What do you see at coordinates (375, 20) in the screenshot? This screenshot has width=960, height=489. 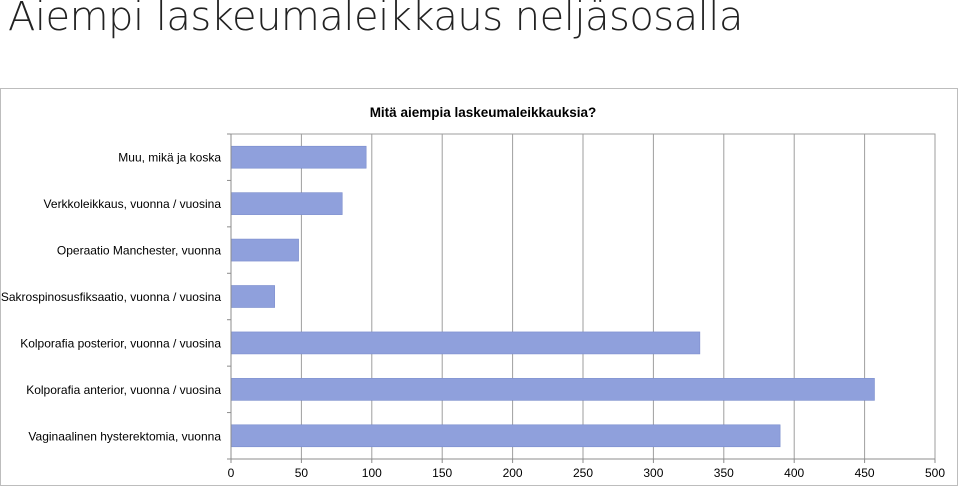 I see `slide-title: Aiempi laskeumaleikkaus neljäsosalla` at bounding box center [375, 20].